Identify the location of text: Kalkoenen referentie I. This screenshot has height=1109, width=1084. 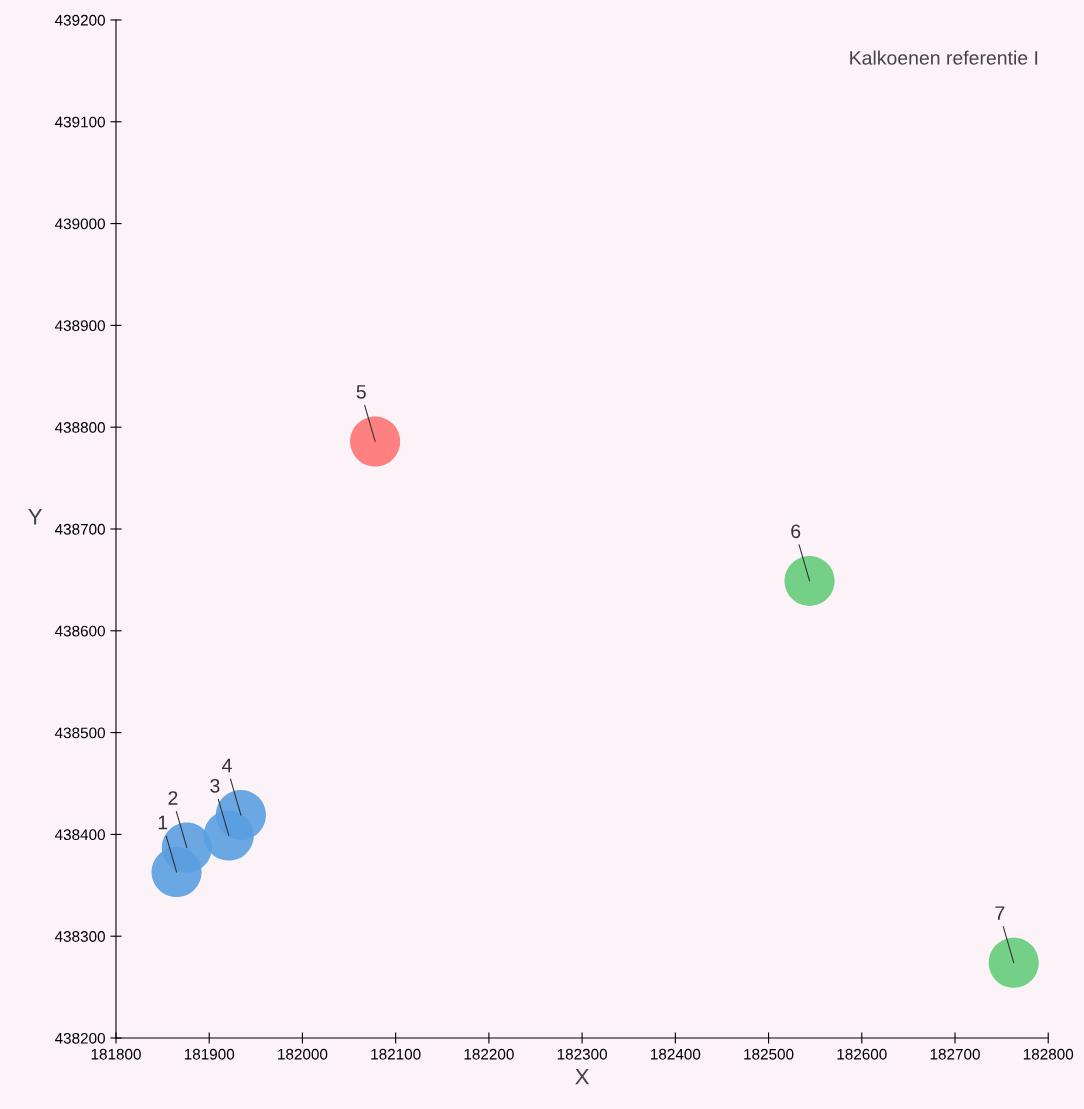
(944, 57).